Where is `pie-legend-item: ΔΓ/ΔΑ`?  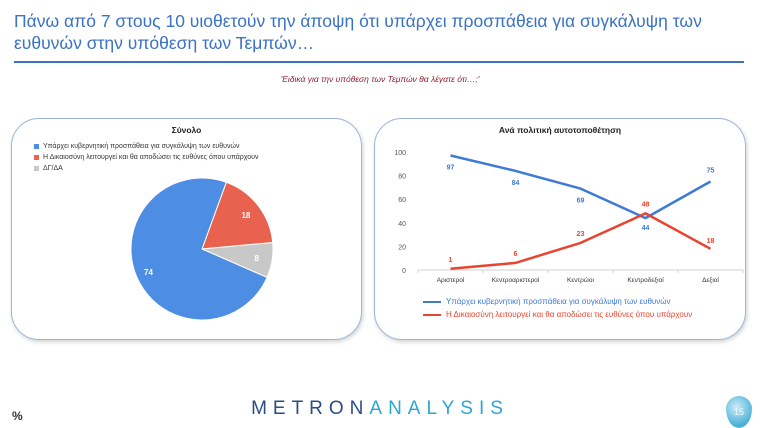 pie-legend-item: ΔΓ/ΔΑ is located at coordinates (48, 168).